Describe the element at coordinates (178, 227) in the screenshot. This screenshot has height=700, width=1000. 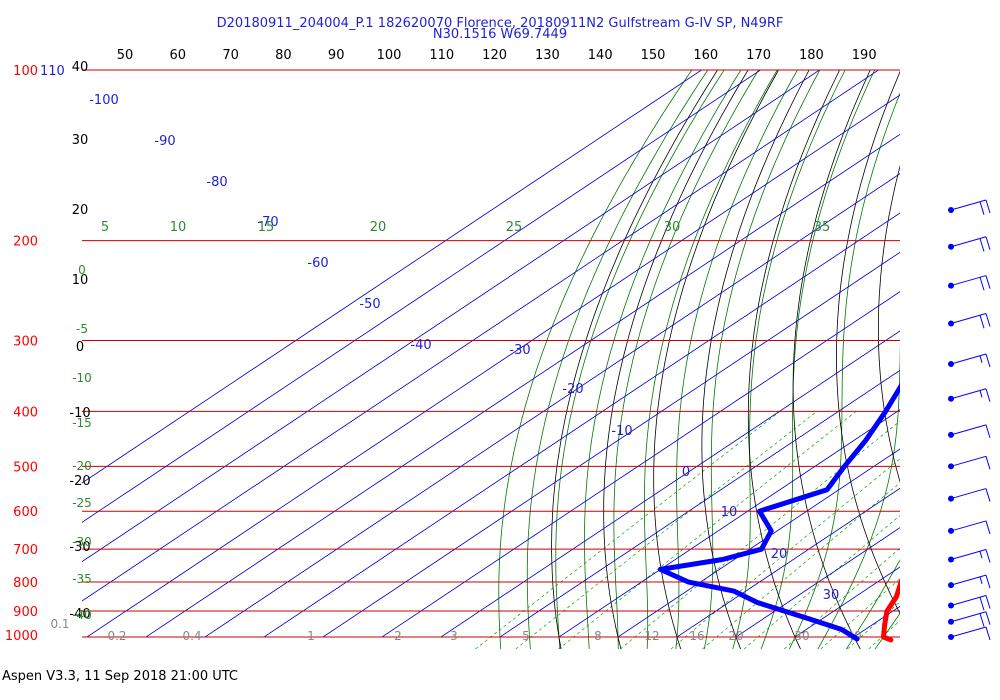
I see `moist-adiabat-tick-label: 10` at that location.